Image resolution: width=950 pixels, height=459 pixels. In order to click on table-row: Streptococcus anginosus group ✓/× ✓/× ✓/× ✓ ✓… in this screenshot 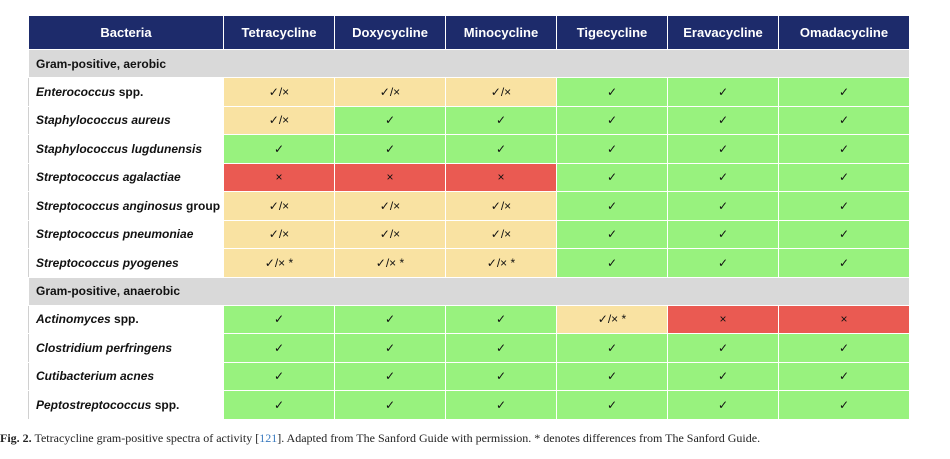, I will do `click(469, 206)`.